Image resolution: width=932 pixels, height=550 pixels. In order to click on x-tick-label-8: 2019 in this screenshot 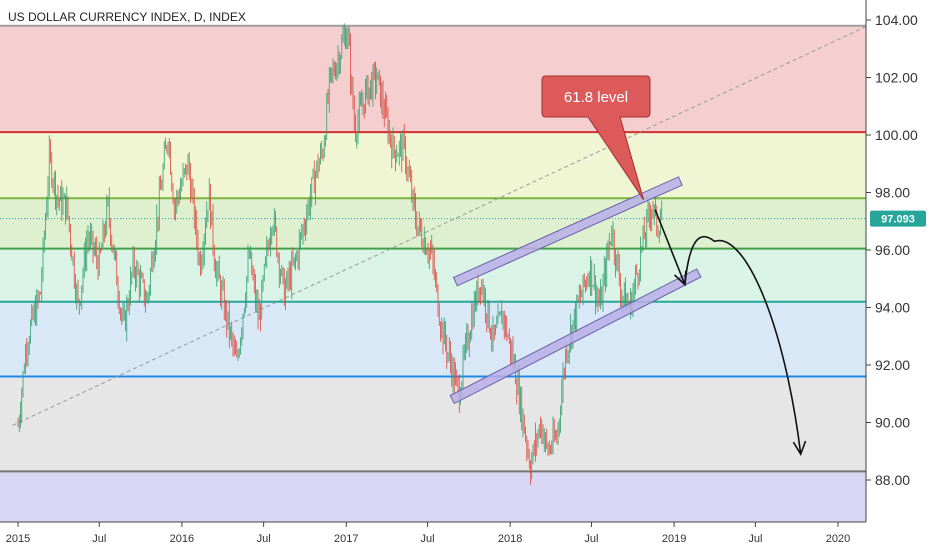, I will do `click(674, 539)`.